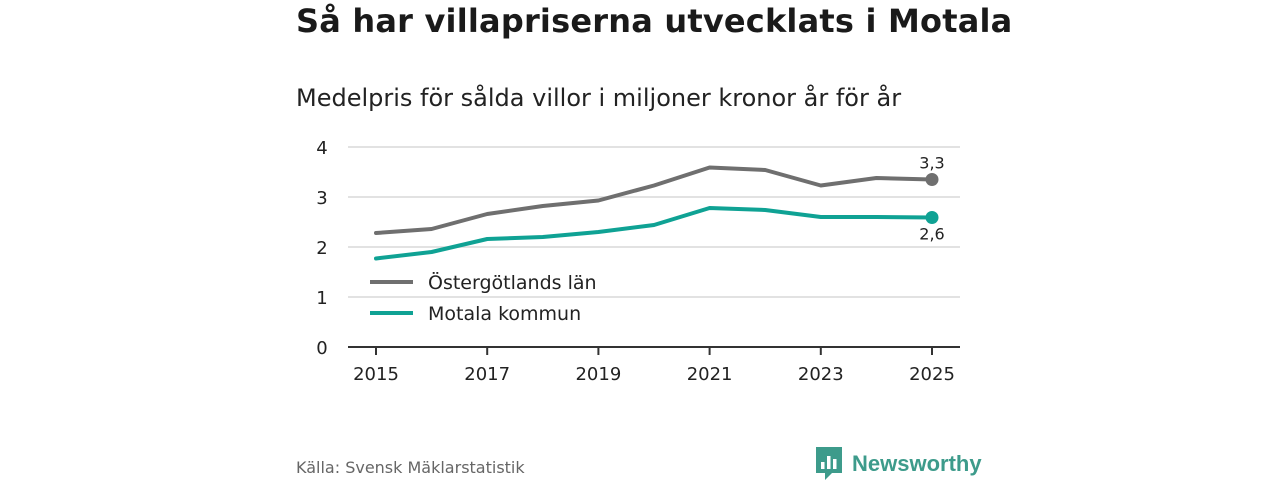 This screenshot has width=1280, height=481. I want to click on series-2-end-label: 2,6, so click(931, 234).